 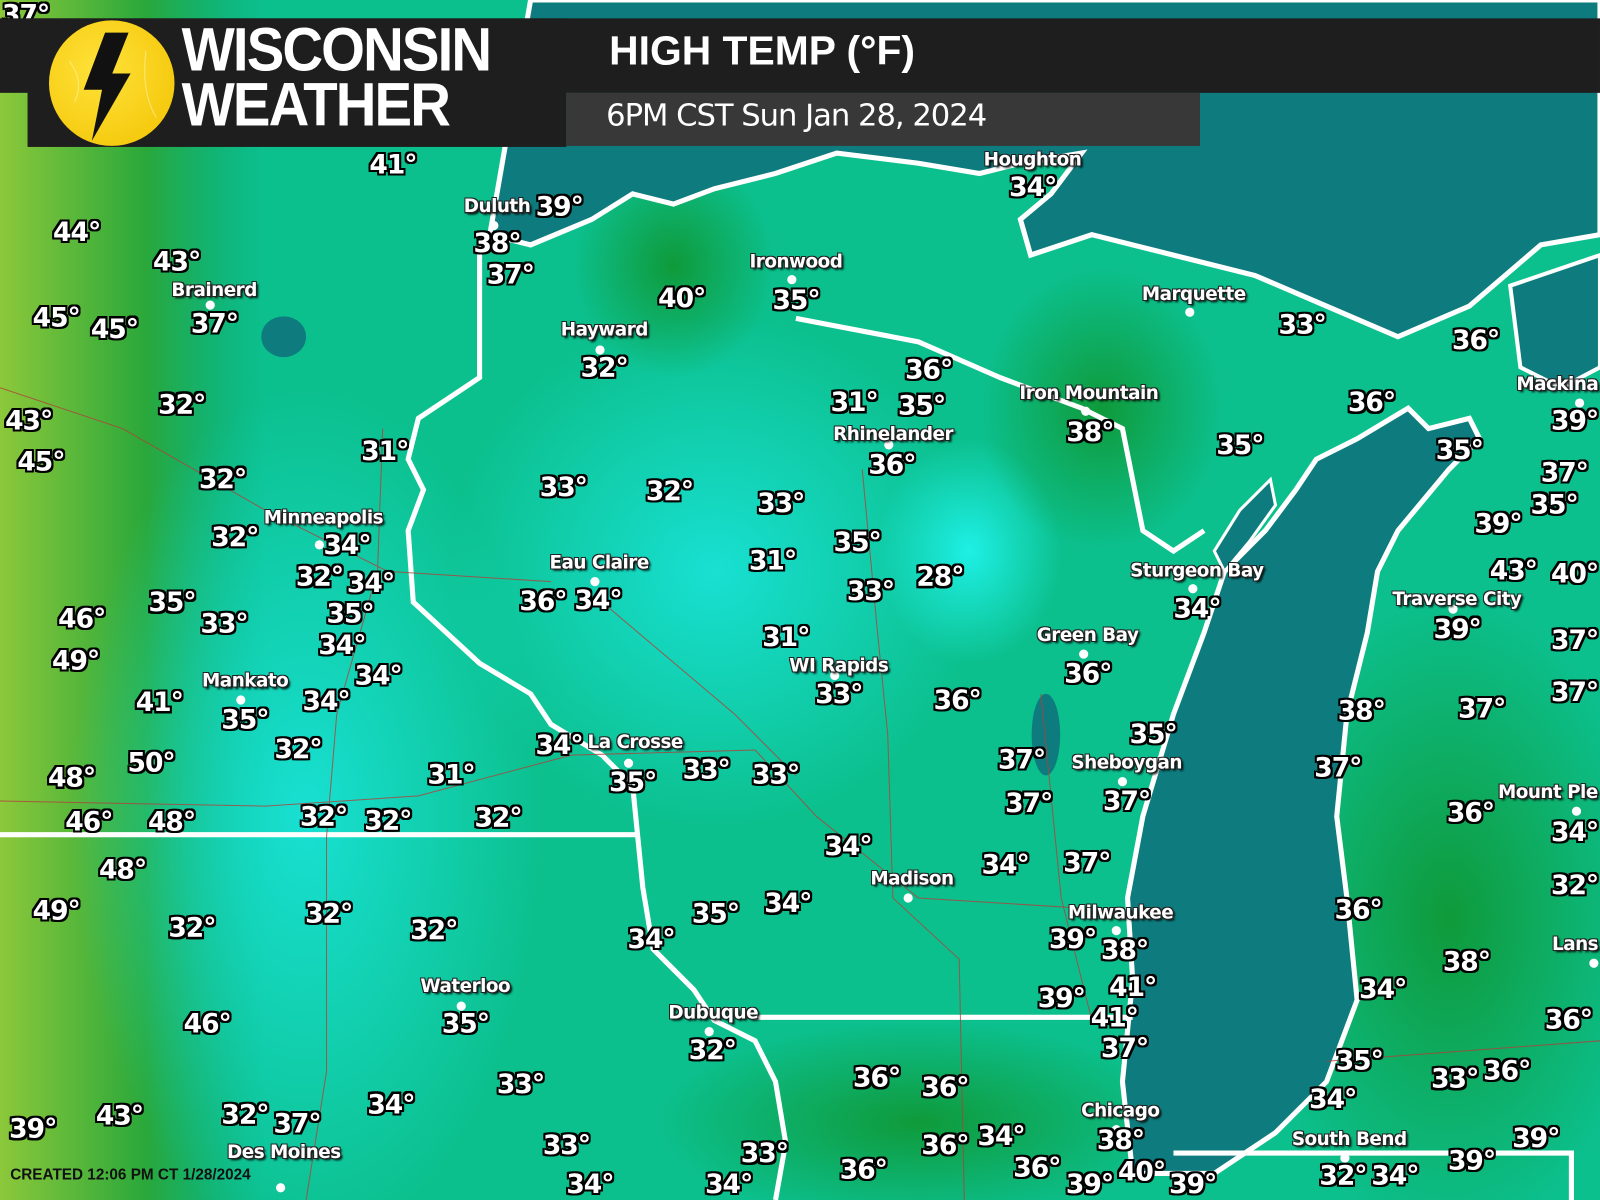 What do you see at coordinates (762, 51) in the screenshot?
I see `map-title: HIGH TEMP (°F)` at bounding box center [762, 51].